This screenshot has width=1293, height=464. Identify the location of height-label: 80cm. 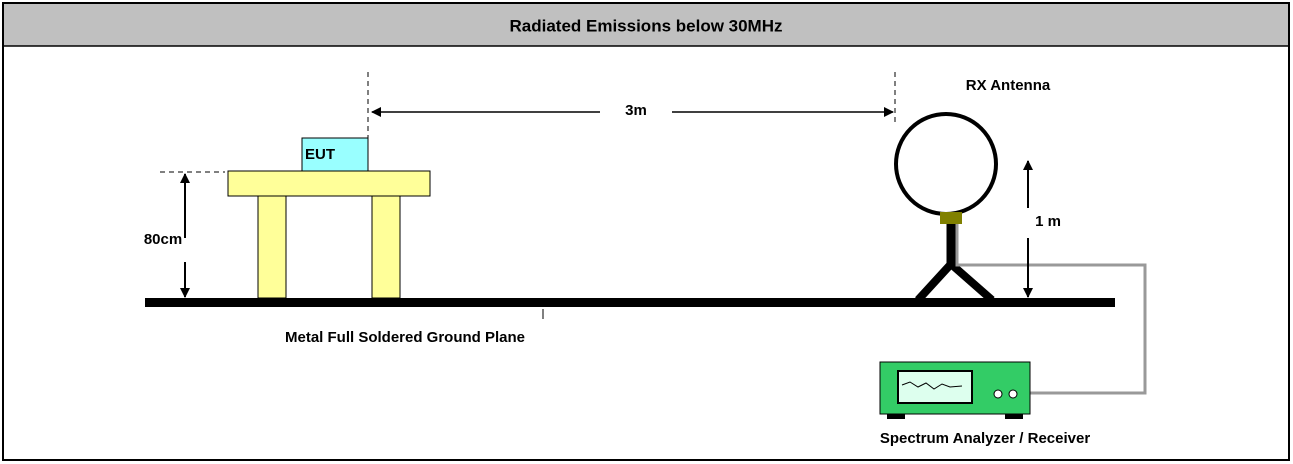
(163, 239).